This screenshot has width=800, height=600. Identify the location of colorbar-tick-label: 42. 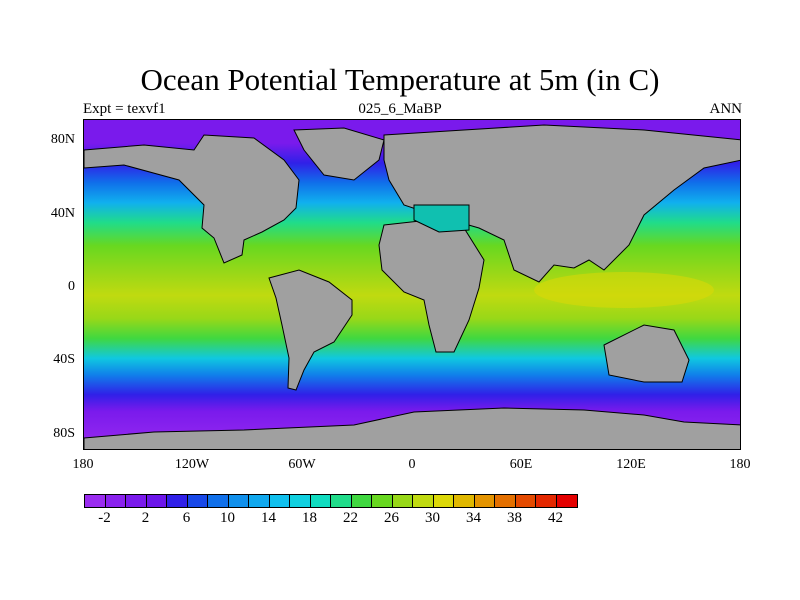
(555, 518).